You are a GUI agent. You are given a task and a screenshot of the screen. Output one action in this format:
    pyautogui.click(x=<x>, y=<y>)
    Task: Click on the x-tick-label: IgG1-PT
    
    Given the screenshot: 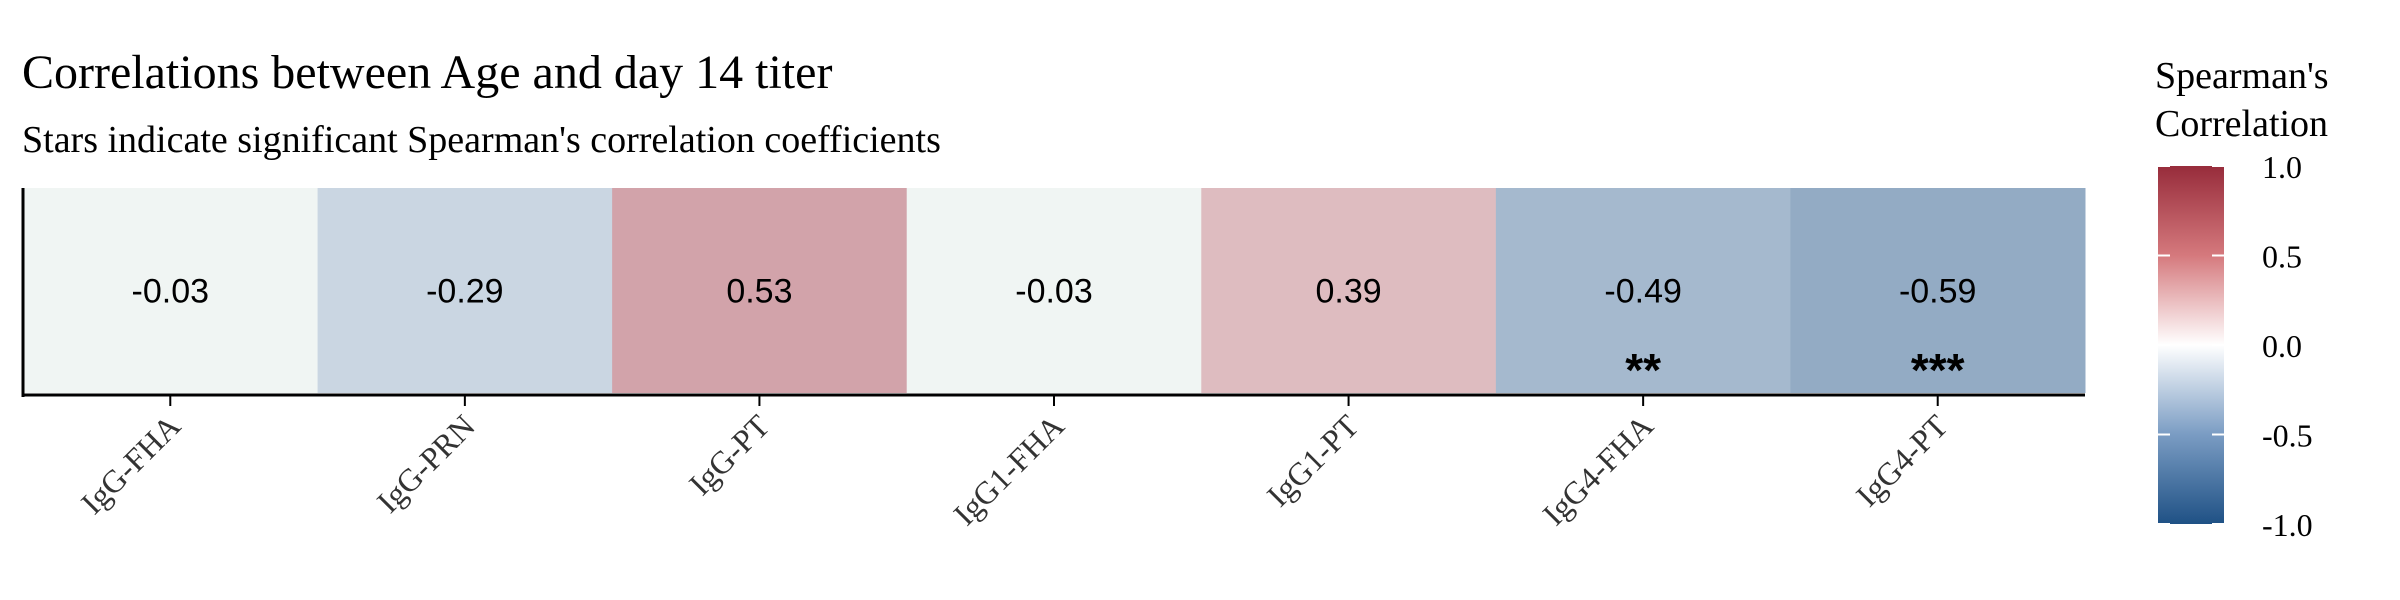 What is the action you would take?
    pyautogui.click(x=1313, y=460)
    